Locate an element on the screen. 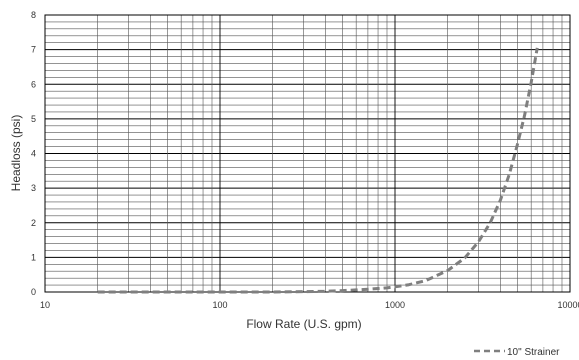  x-axis-title: Flow Rate (U.S. gpm) is located at coordinates (303, 324).